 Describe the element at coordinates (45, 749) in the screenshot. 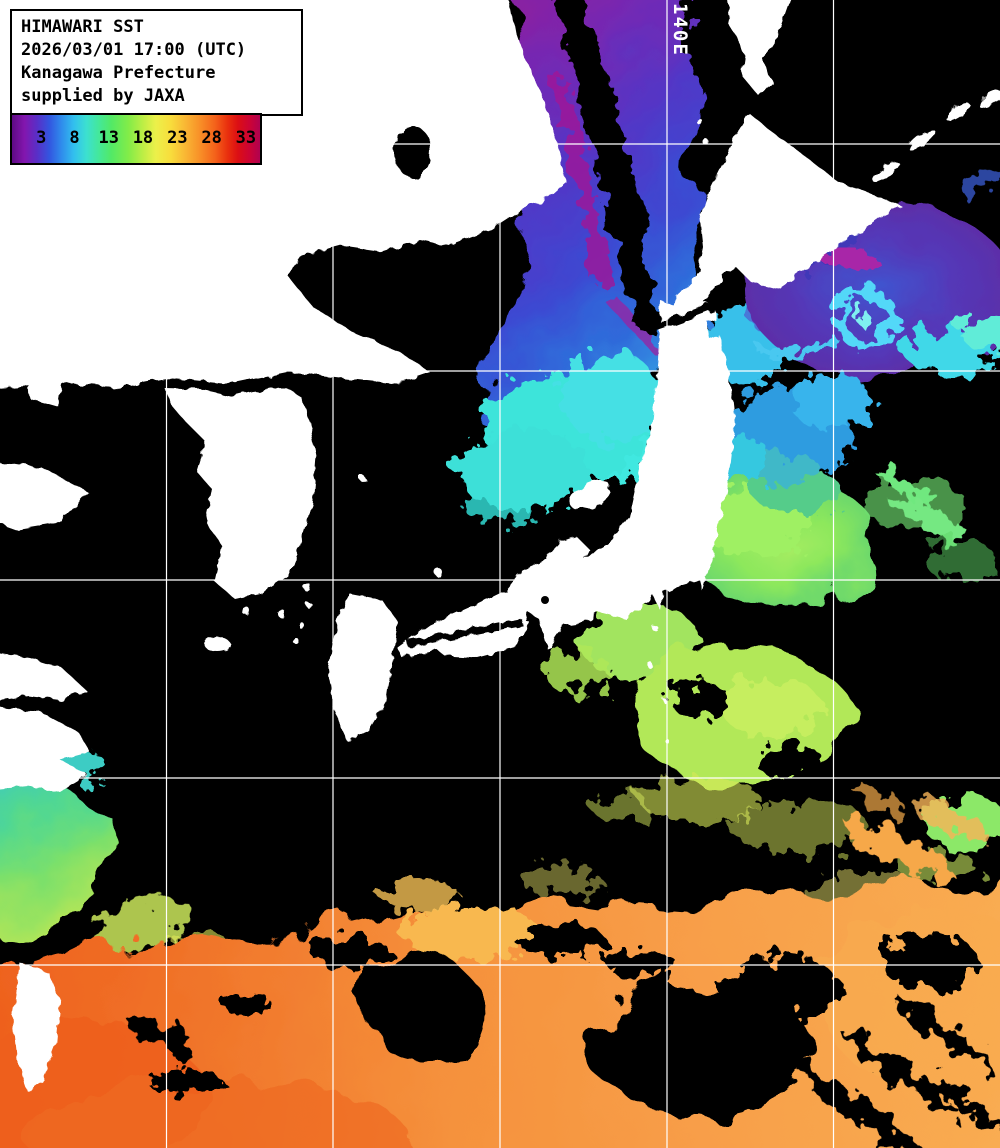

I see `land-china-shanghai` at that location.